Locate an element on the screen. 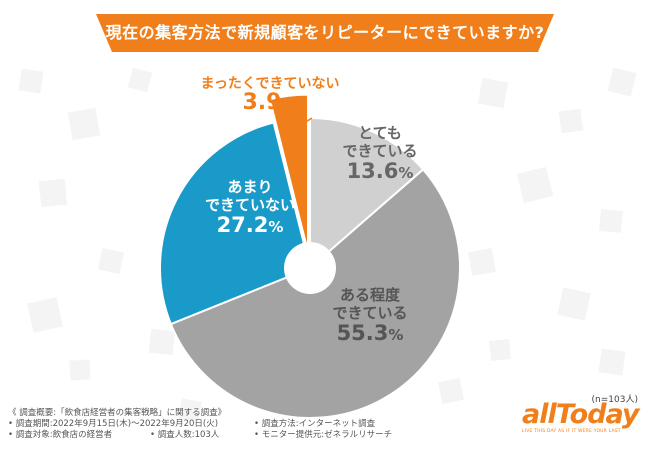  chart-title: 現在の集客方法で新規顧客をリピーターにできていますか? is located at coordinates (325, 32).